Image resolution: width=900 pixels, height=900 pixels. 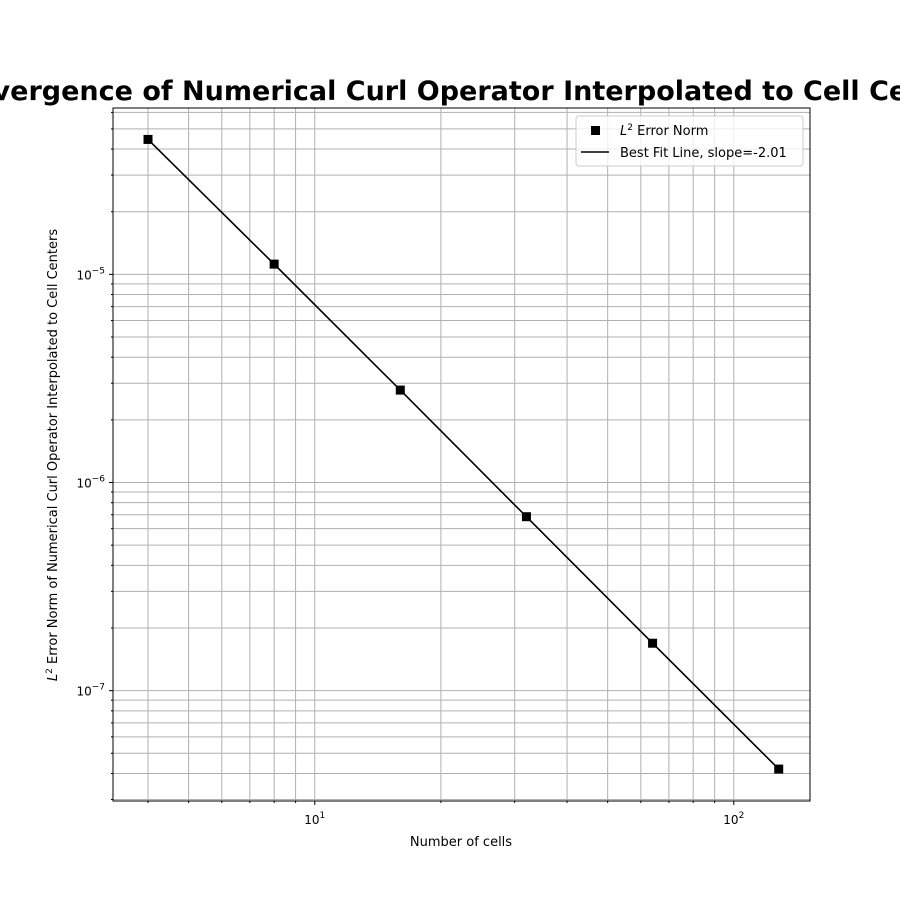 I want to click on legend-frame, so click(x=689, y=141).